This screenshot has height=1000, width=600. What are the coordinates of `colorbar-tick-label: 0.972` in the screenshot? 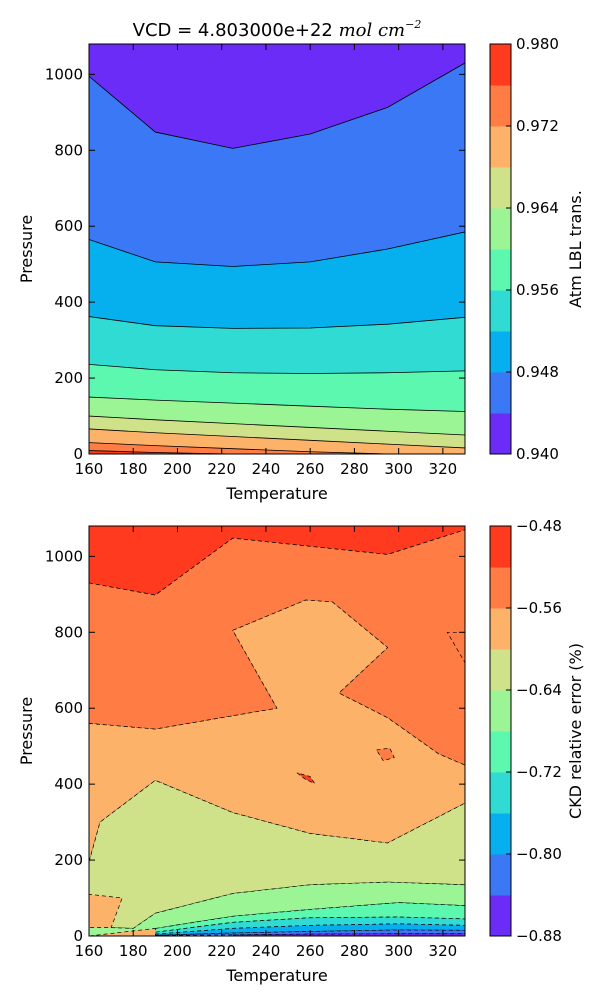 It's located at (537, 126).